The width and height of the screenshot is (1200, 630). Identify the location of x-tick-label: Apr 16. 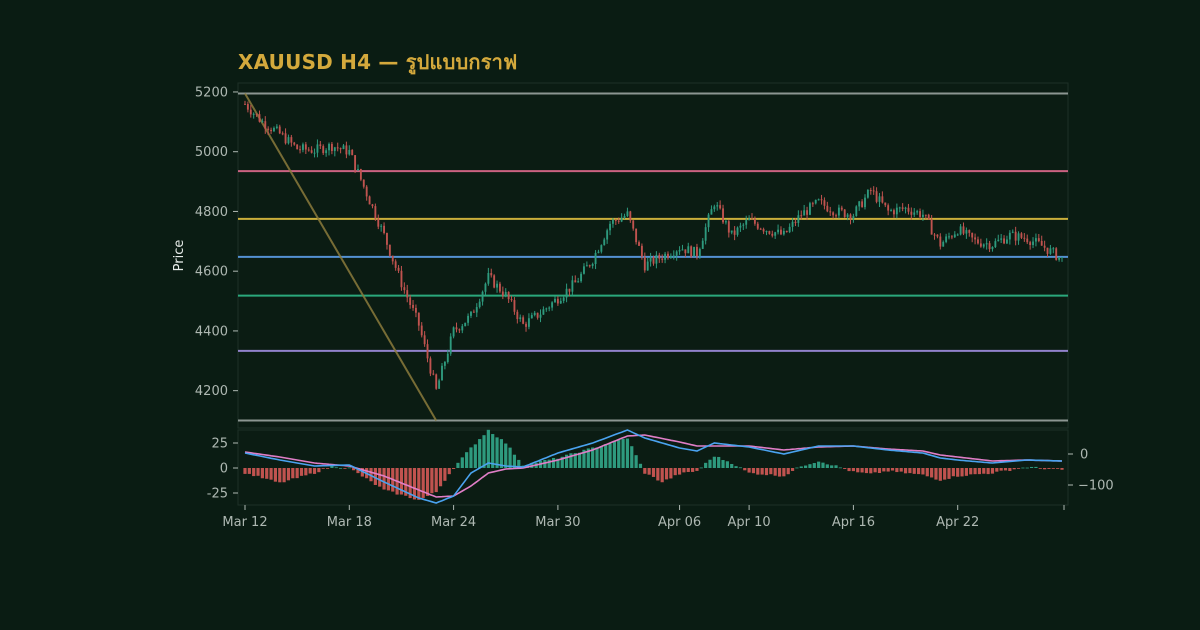
(853, 522).